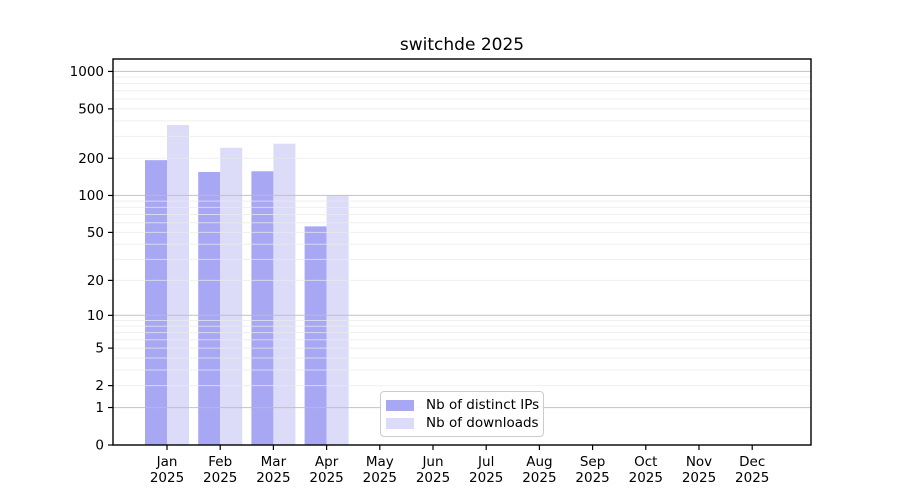 The height and width of the screenshot is (500, 900). What do you see at coordinates (752, 462) in the screenshot?
I see `x-tick-label-month: Dec` at bounding box center [752, 462].